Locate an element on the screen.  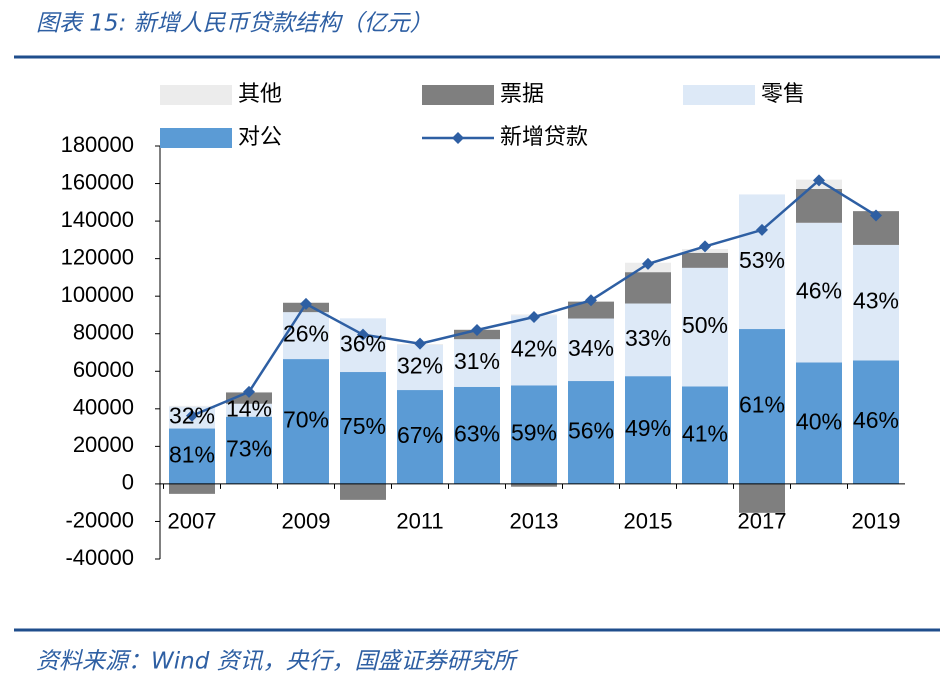
share-label: 31% is located at coordinates (477, 361).